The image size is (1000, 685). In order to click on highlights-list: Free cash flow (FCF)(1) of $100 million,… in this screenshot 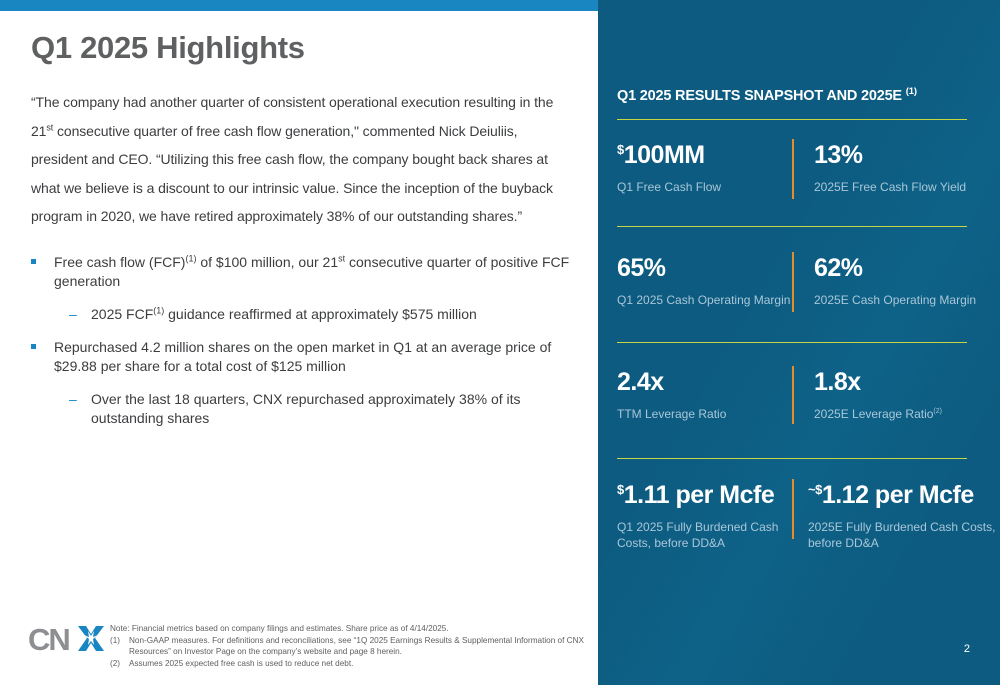, I will do `click(301, 347)`.